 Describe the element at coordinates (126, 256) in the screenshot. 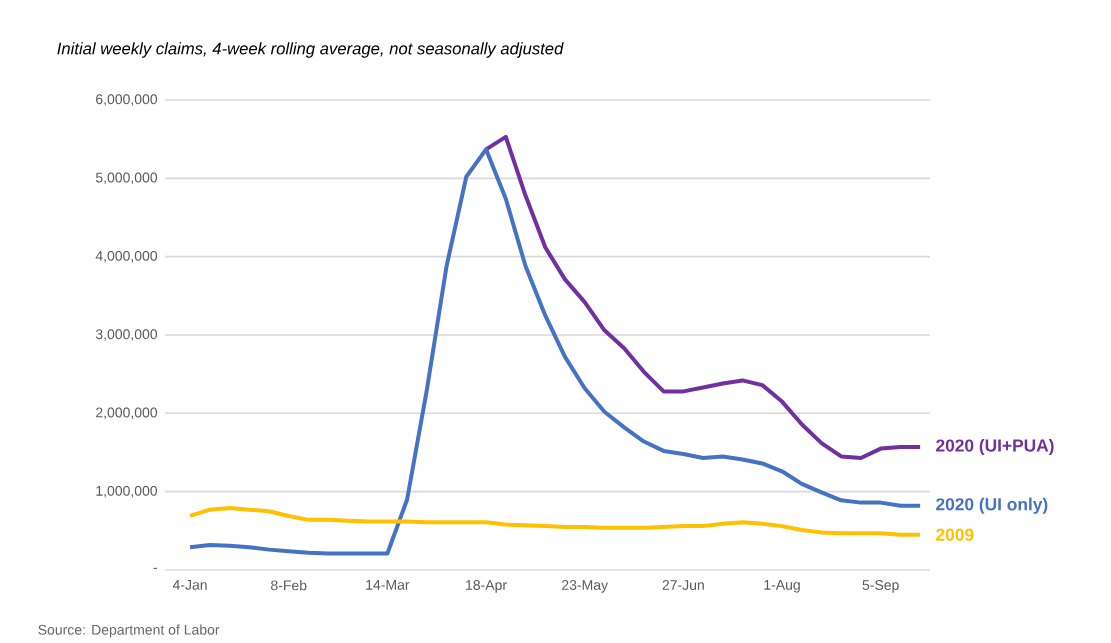

I see `y-tick-label: 4,000,000` at that location.